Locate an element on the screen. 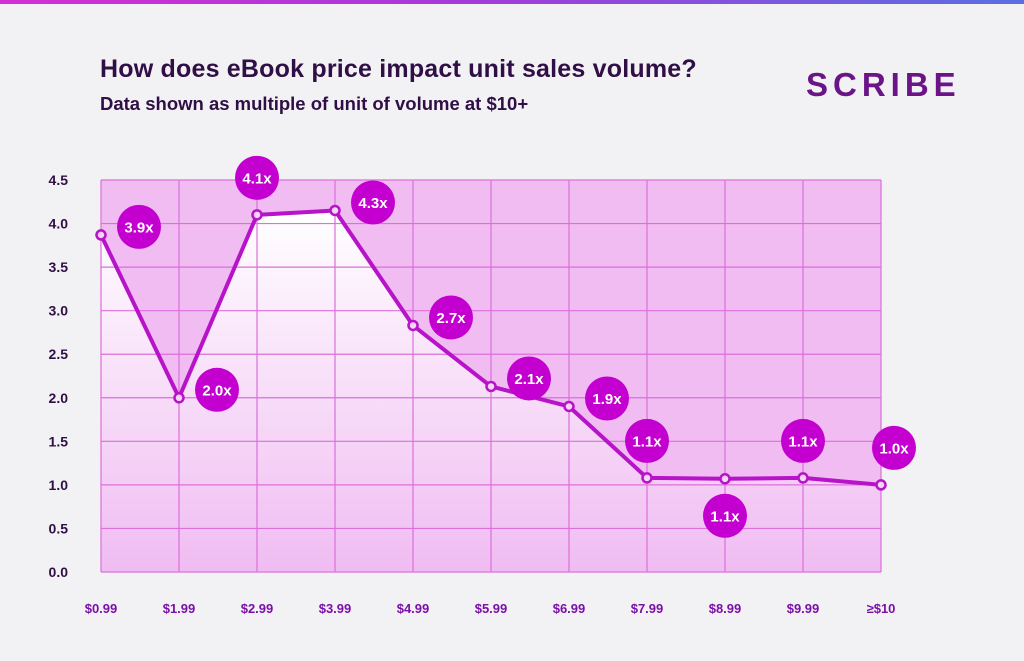  data-label: 2.0x is located at coordinates (217, 390).